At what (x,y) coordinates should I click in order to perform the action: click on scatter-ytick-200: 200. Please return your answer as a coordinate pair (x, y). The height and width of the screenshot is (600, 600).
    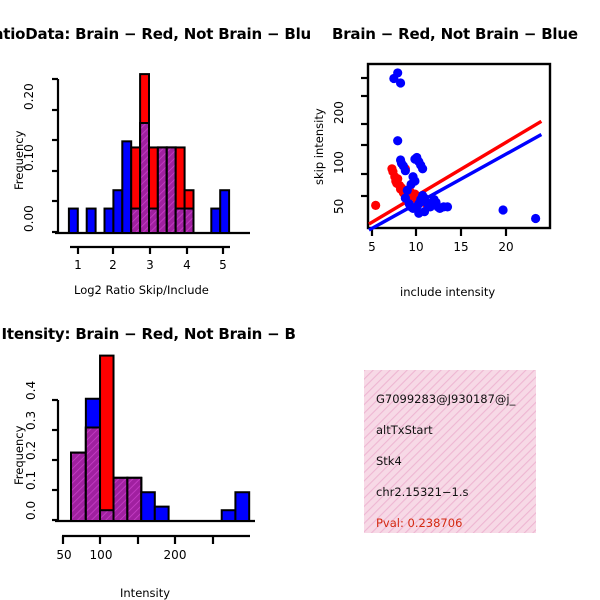
    Looking at the image, I should click on (339, 112).